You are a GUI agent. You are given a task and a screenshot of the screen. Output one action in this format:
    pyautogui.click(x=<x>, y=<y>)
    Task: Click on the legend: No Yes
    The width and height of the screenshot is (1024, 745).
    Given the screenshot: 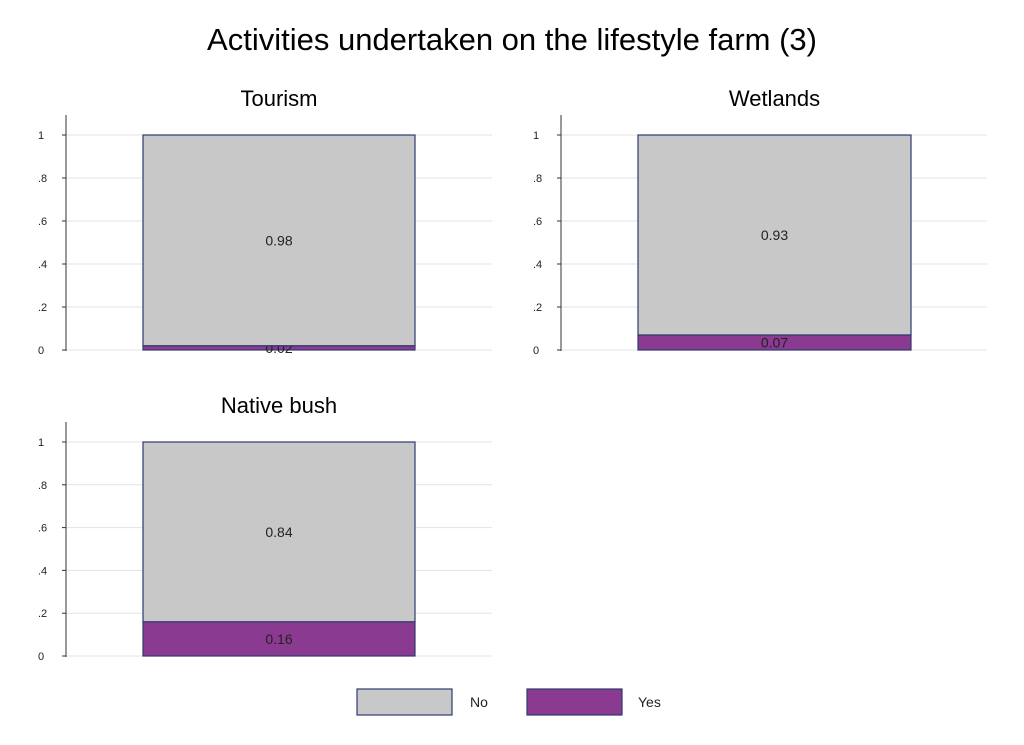 What is the action you would take?
    pyautogui.click(x=508, y=702)
    